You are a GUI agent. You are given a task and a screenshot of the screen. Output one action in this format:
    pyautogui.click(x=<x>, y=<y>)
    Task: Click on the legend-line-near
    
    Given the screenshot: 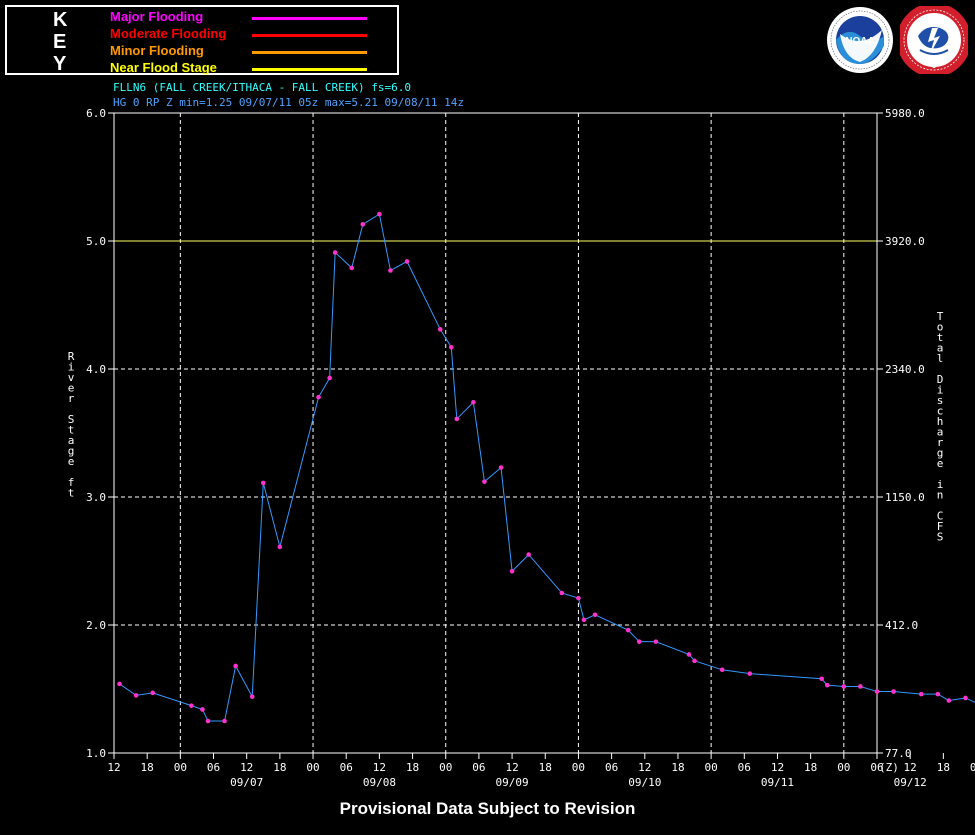 What is the action you would take?
    pyautogui.click(x=309, y=69)
    